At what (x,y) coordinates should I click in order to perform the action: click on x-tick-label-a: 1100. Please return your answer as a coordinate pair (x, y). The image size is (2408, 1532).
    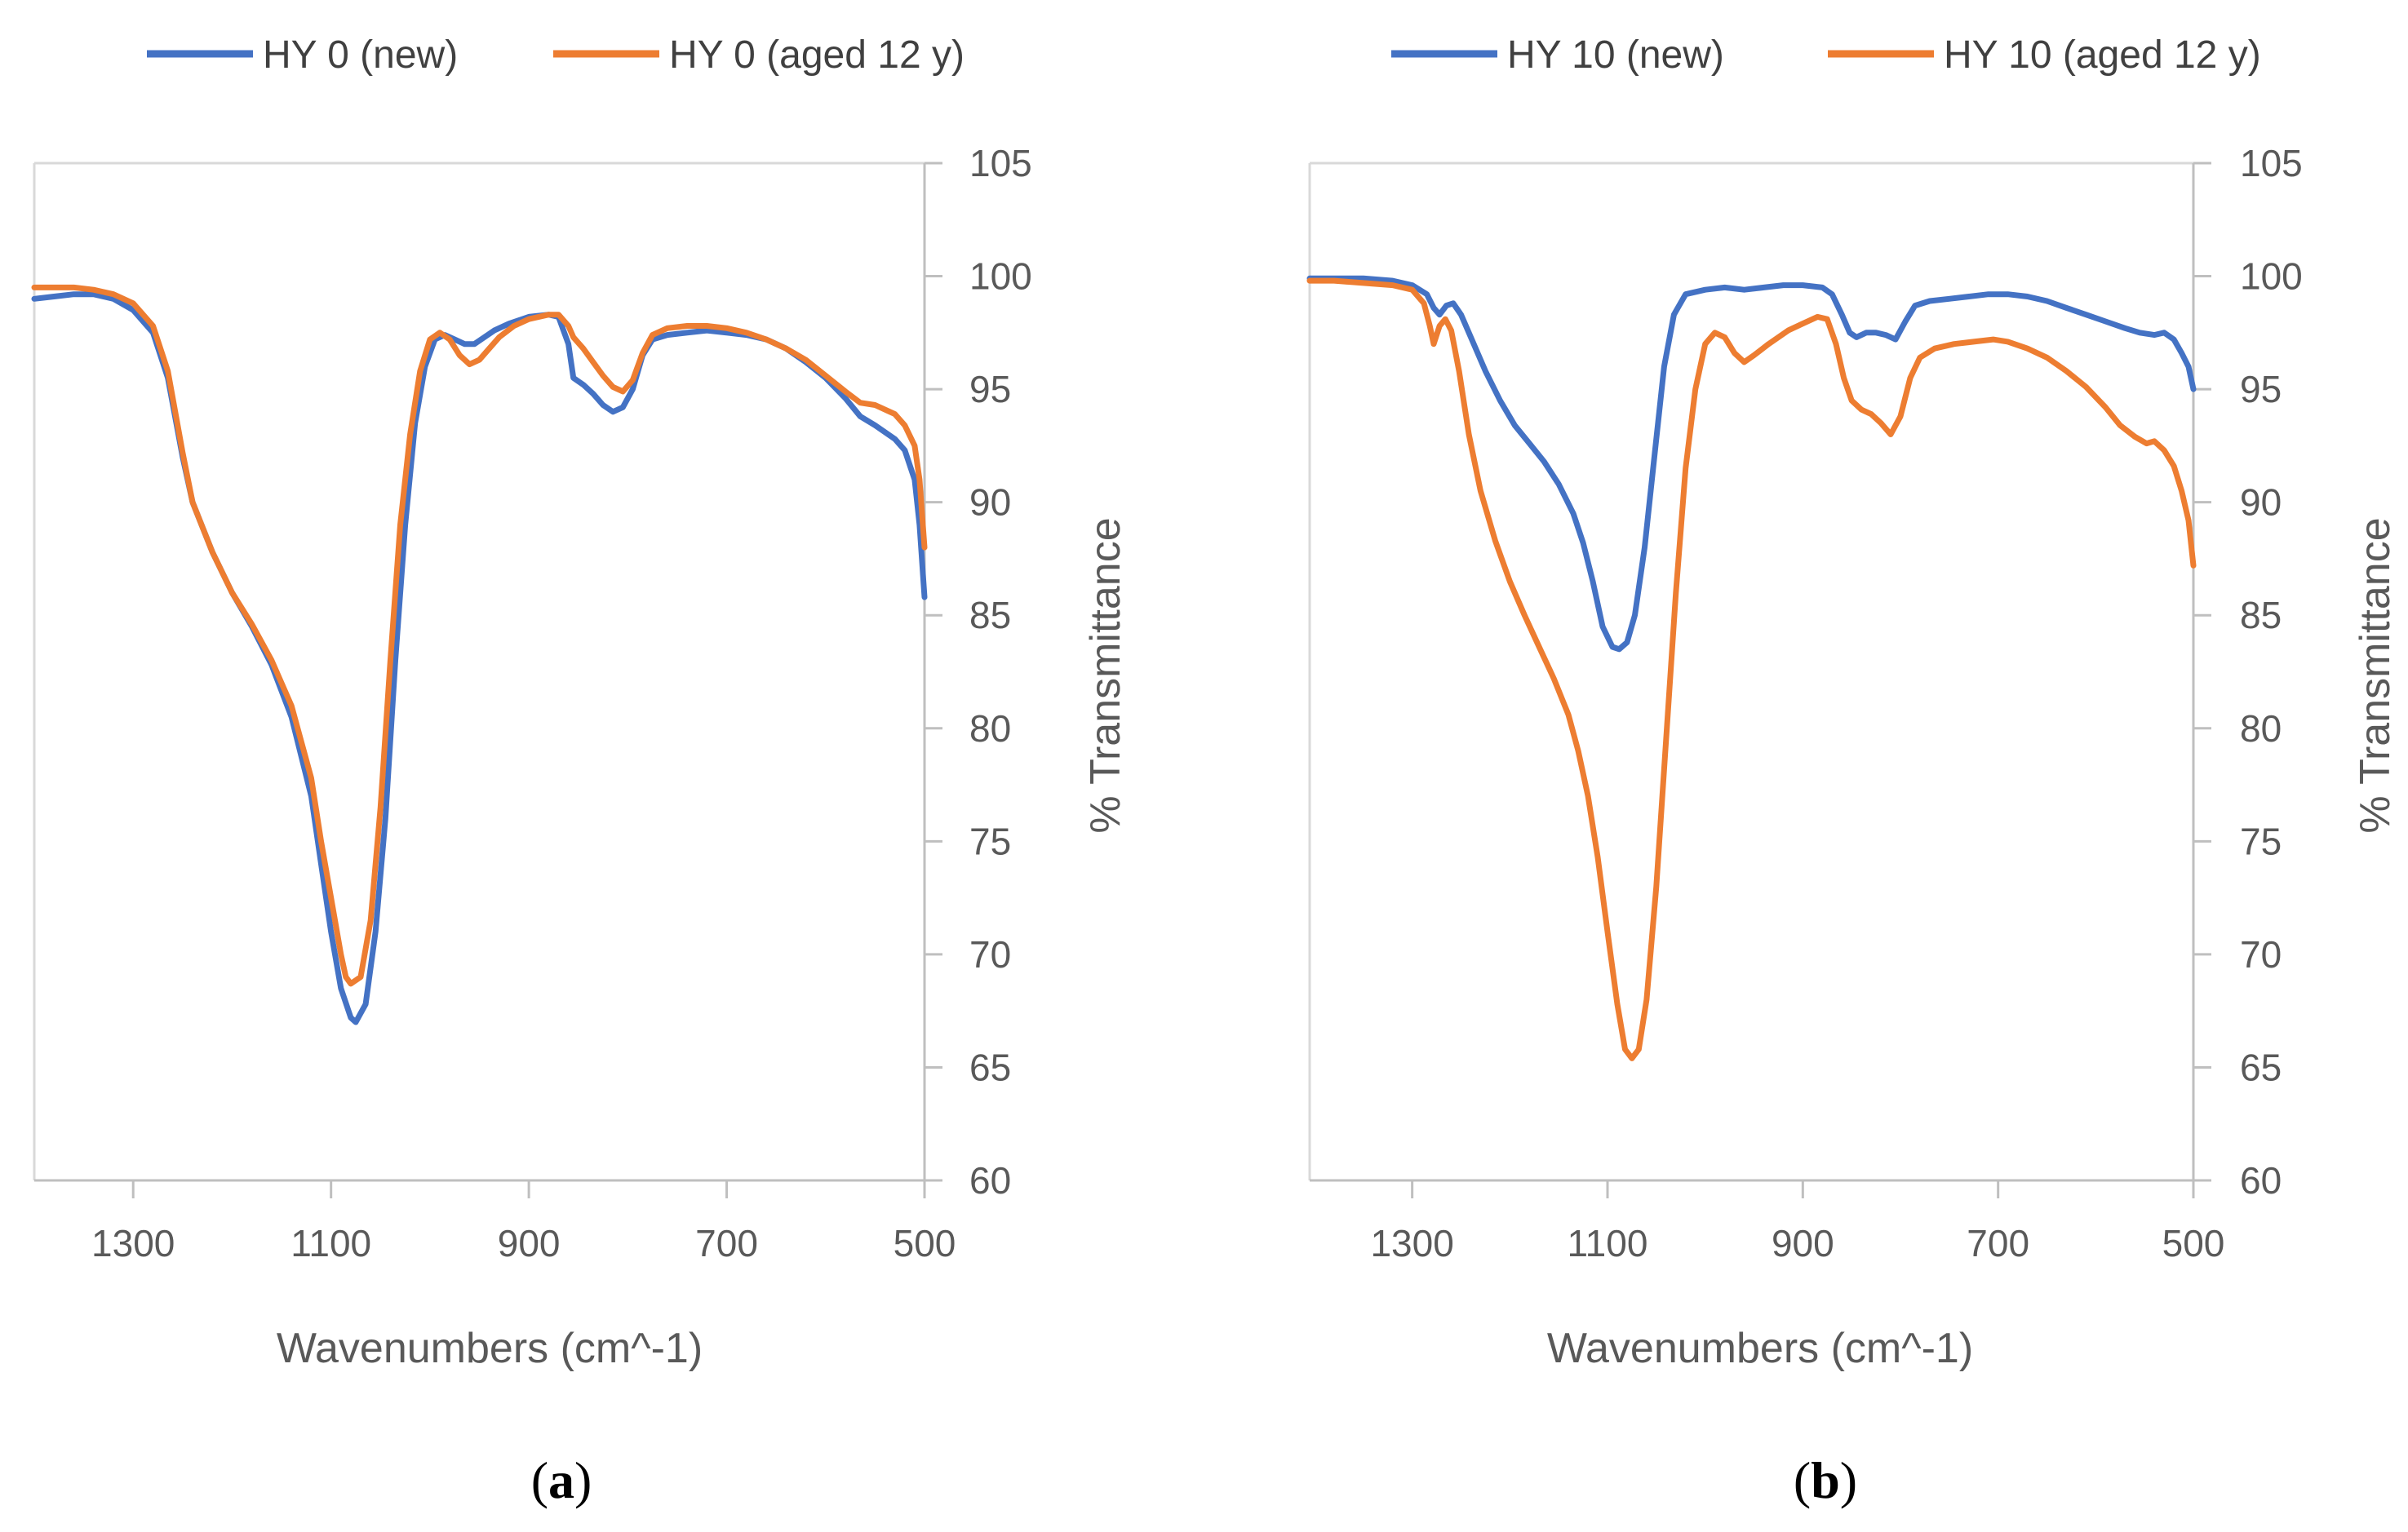
    Looking at the image, I should click on (330, 1243).